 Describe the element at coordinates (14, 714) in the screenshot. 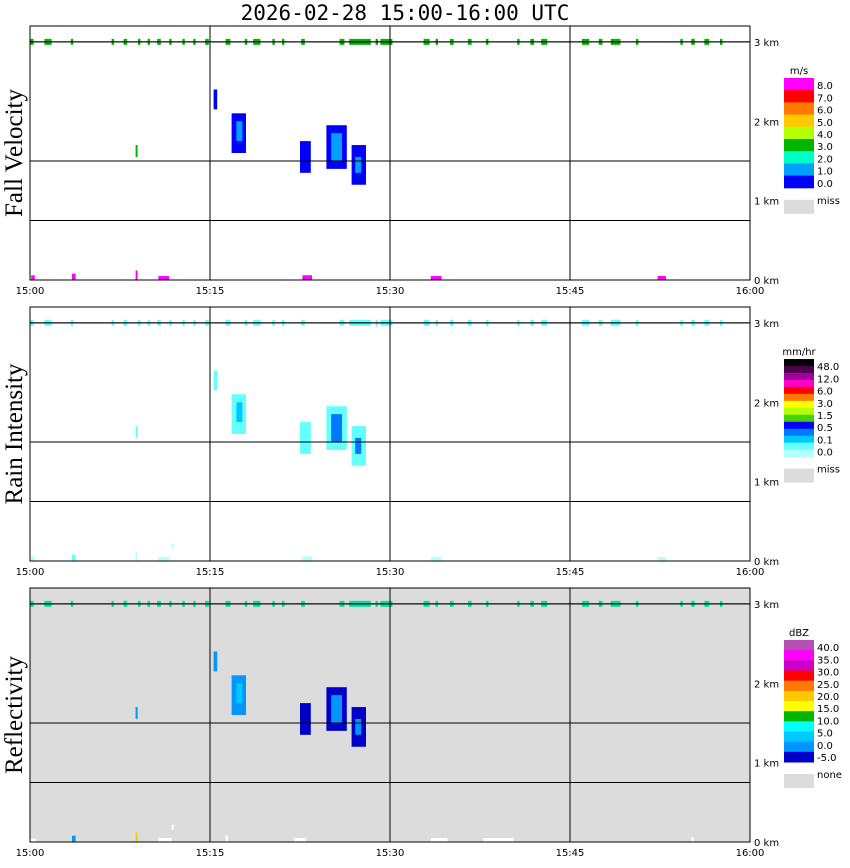

I see `panel-ylabel: Reflectivity` at that location.